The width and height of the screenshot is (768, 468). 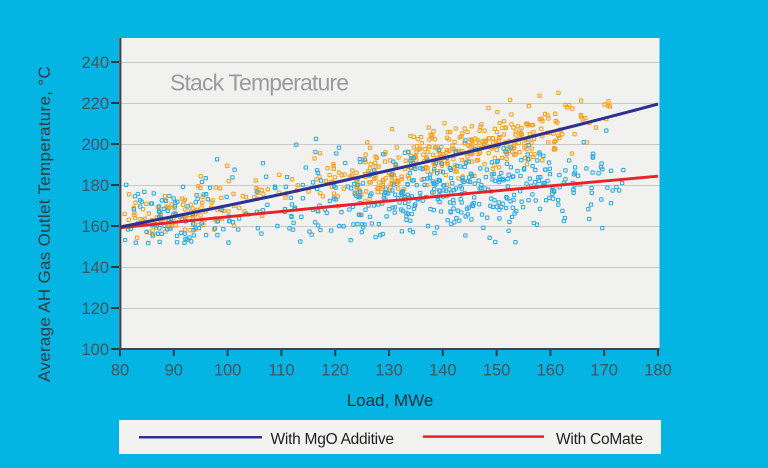 What do you see at coordinates (332, 439) in the screenshot?
I see `svg-text: With MgO Additive` at bounding box center [332, 439].